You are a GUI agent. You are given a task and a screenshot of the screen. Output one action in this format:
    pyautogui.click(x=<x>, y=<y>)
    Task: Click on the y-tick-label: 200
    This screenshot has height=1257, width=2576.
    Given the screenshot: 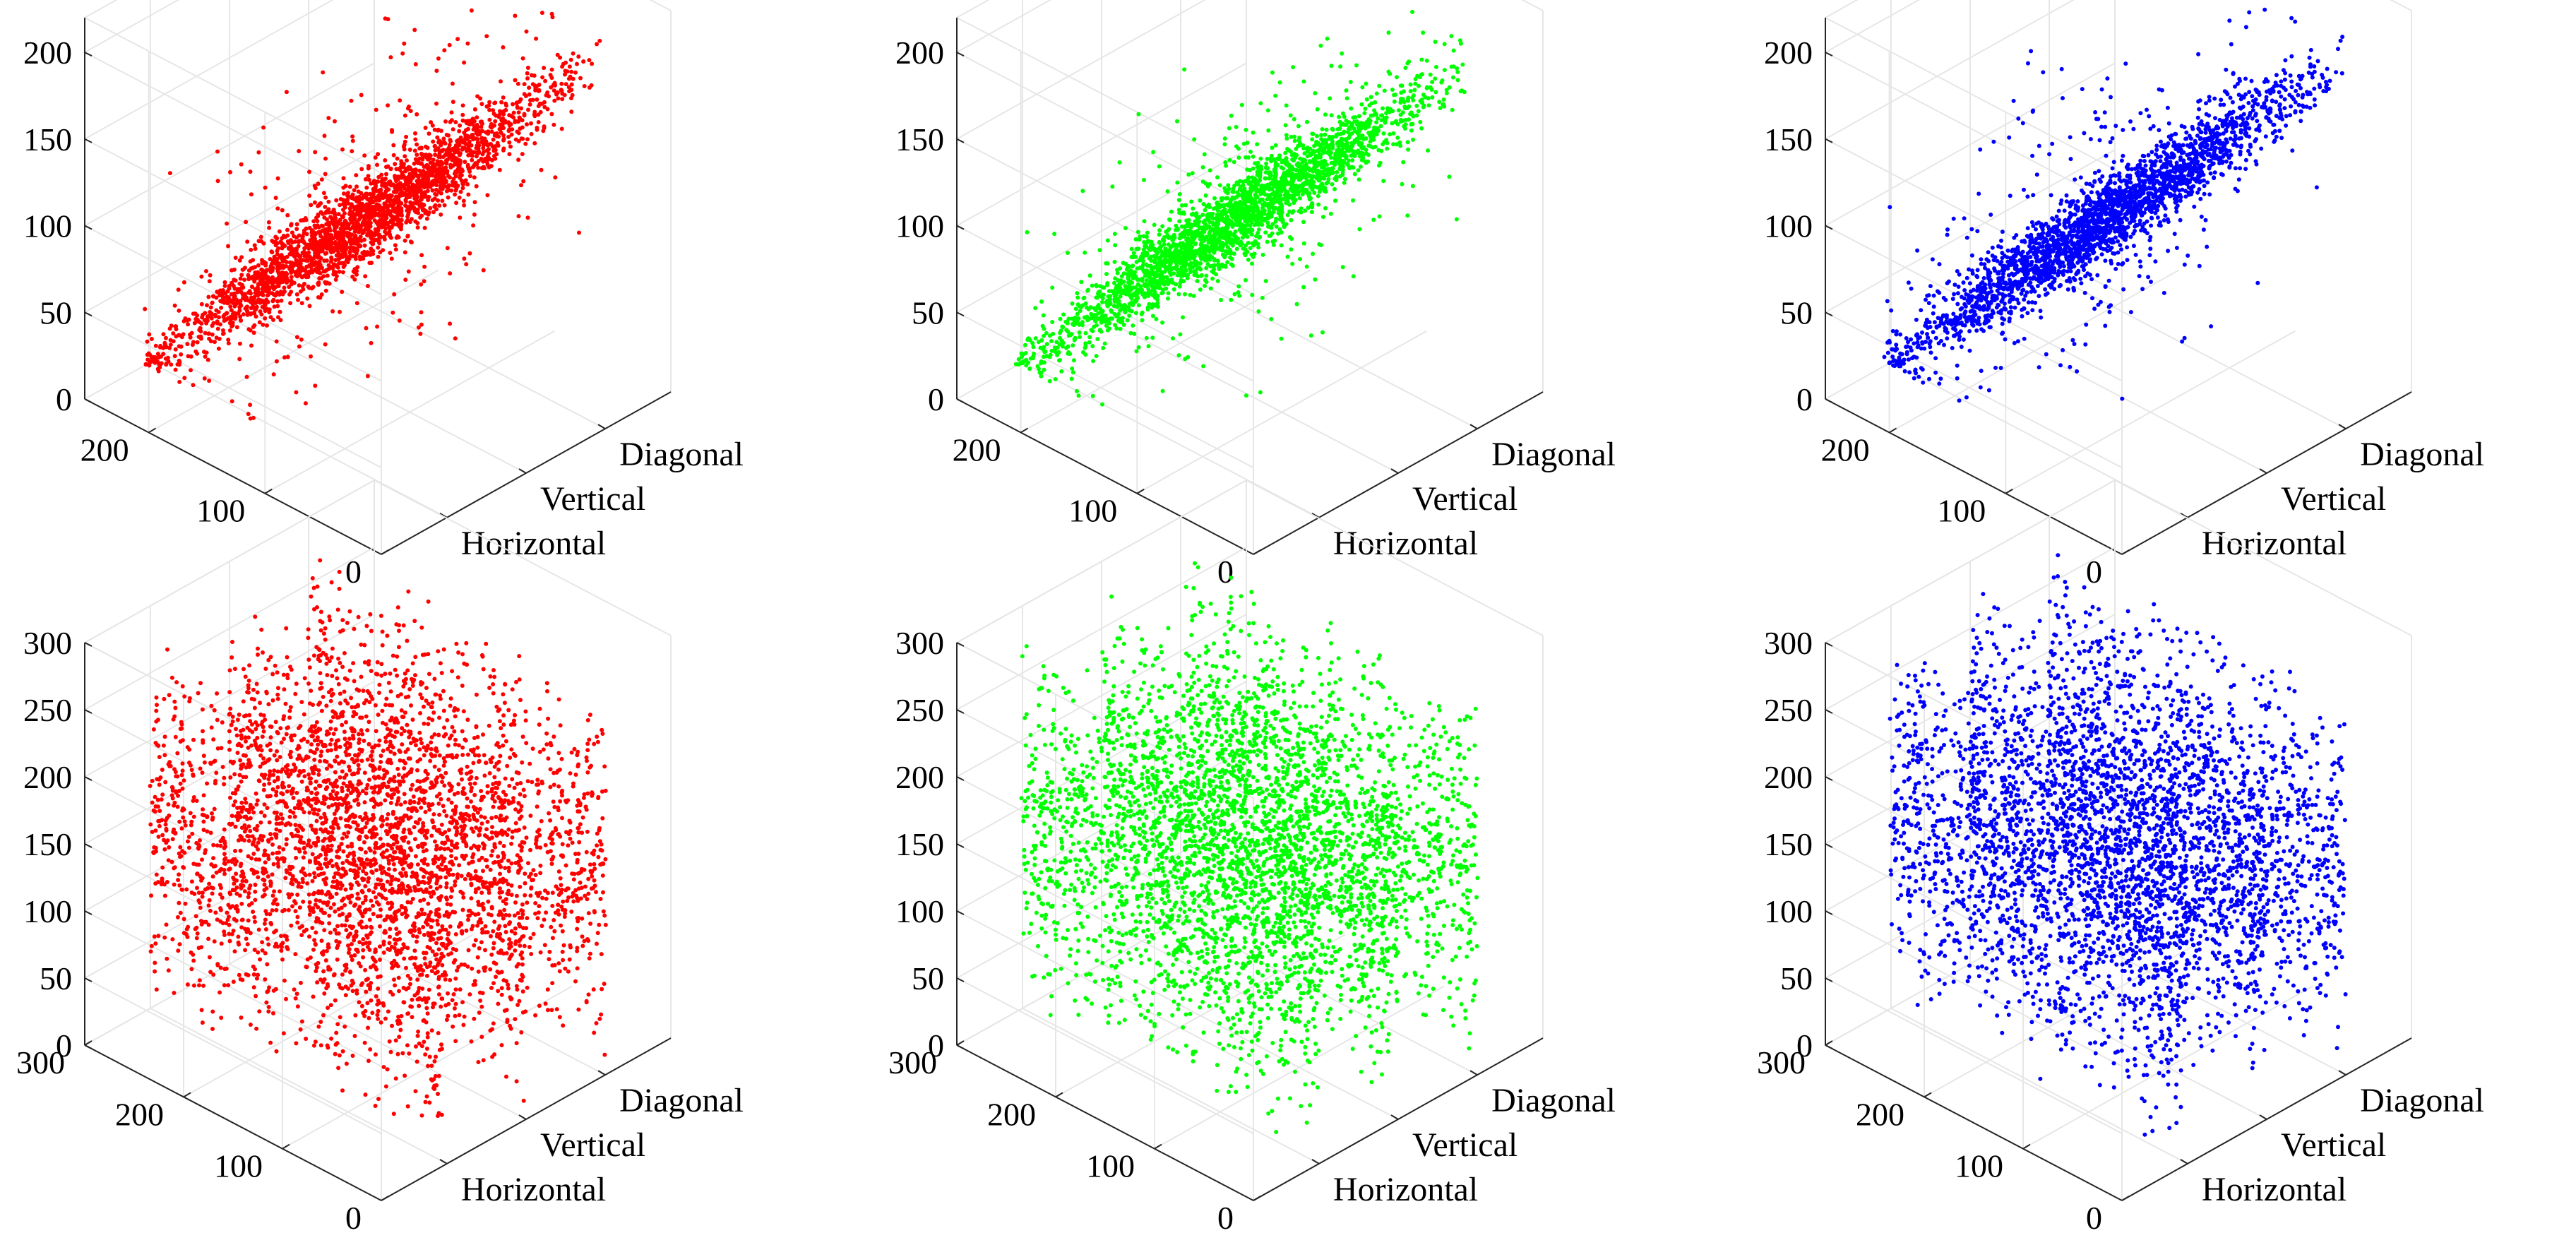 What is the action you would take?
    pyautogui.click(x=104, y=449)
    